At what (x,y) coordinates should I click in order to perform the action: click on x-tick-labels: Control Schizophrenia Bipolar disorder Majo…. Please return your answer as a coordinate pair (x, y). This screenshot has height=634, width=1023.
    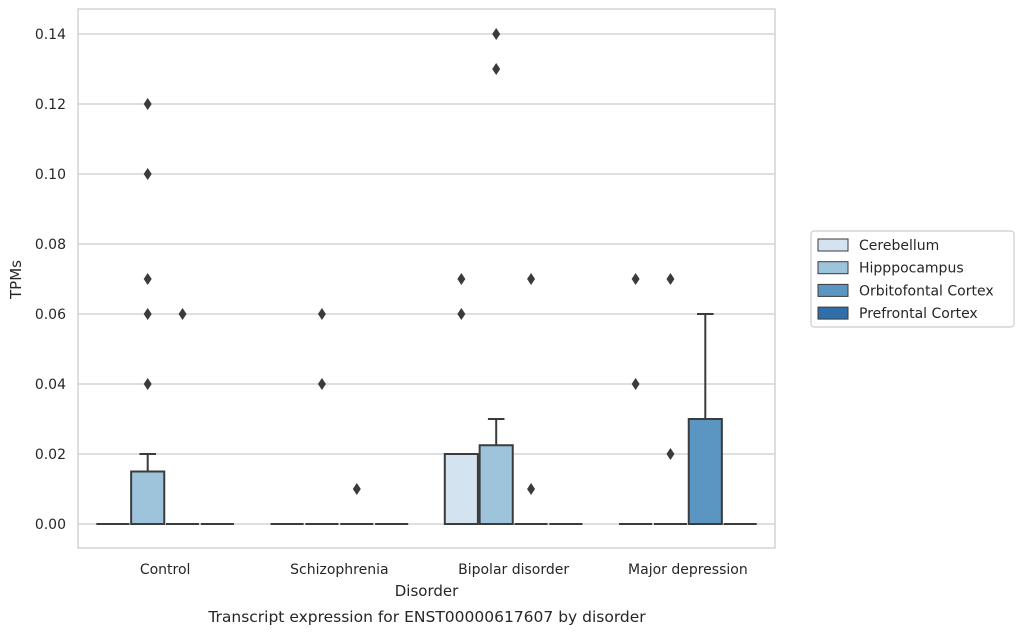
    Looking at the image, I should click on (444, 570).